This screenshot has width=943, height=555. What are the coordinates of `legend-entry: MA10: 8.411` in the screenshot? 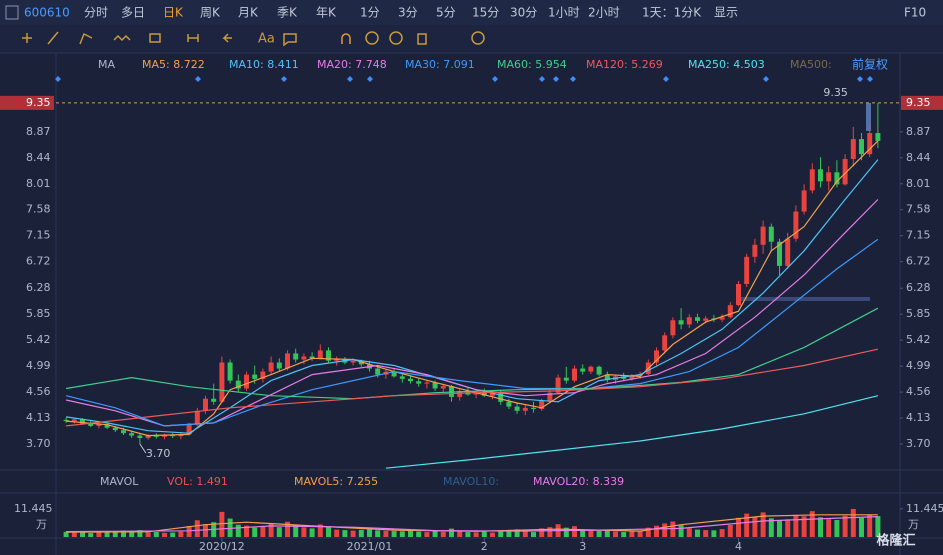 It's located at (264, 64).